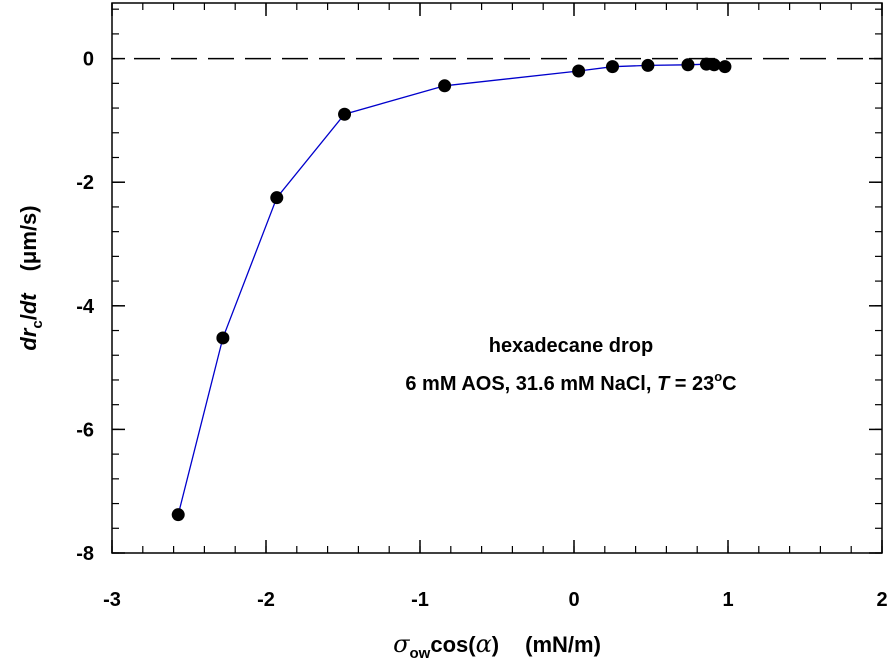  I want to click on x-tick-label: 2, so click(881, 600).